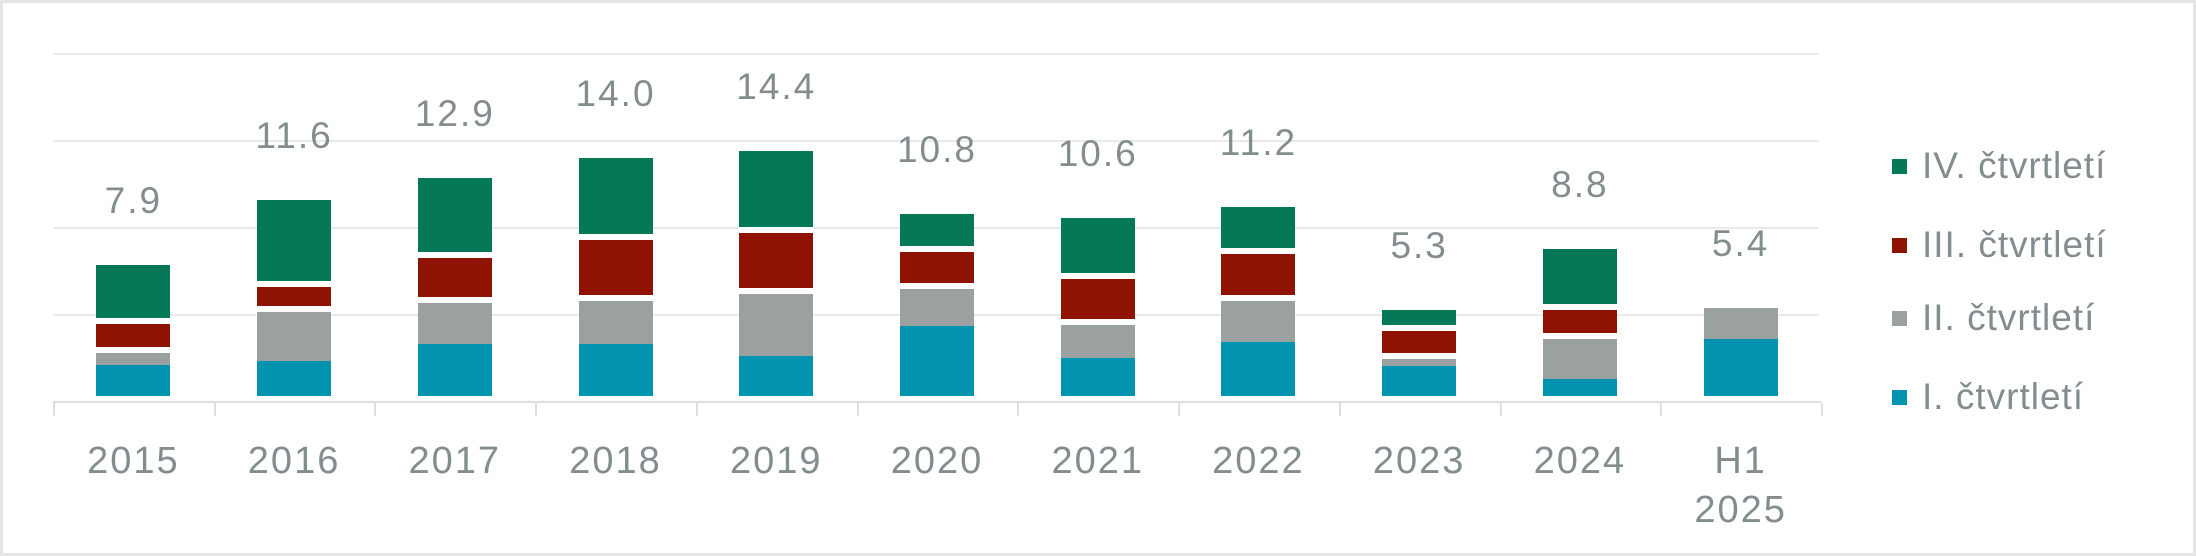 The image size is (2196, 556). What do you see at coordinates (1740, 486) in the screenshot?
I see `x-axis-label-h1-2025: H1 2025` at bounding box center [1740, 486].